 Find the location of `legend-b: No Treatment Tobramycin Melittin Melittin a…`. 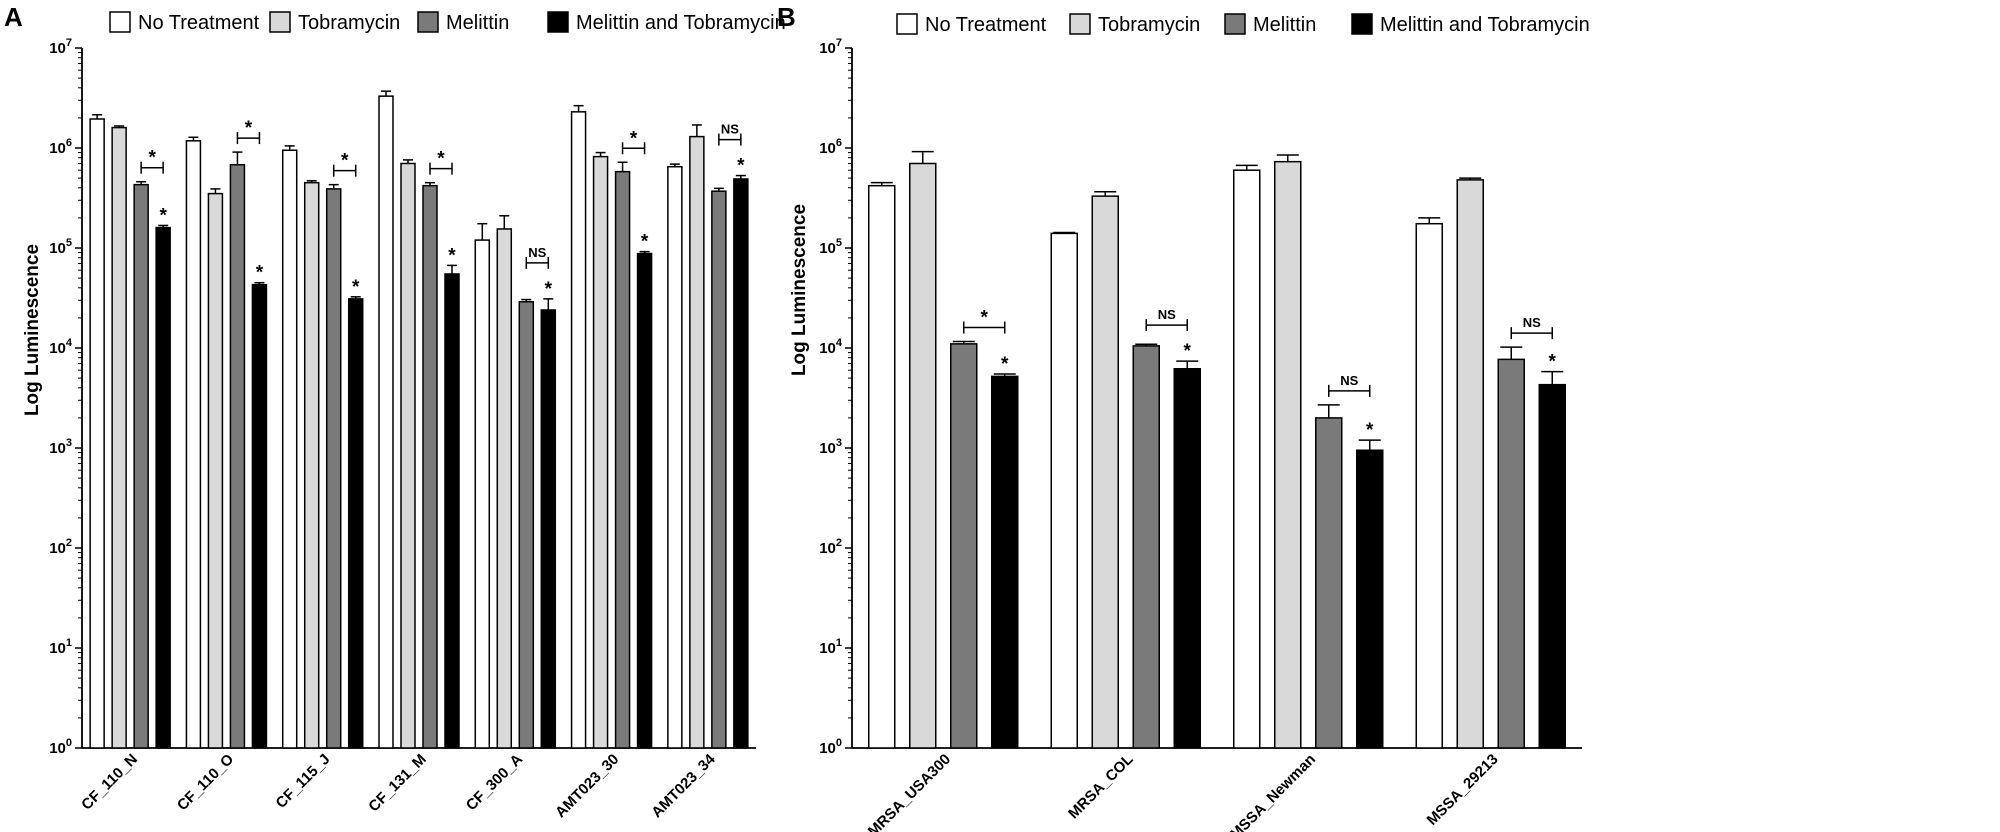

legend-b: No Treatment Tobramycin Melittin Melittin a… is located at coordinates (1243, 24).